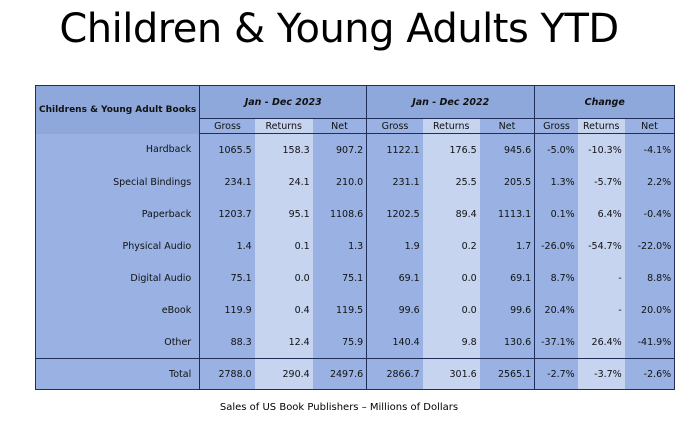  Describe the element at coordinates (340, 149) in the screenshot. I see `table-cell: 907.2` at that location.